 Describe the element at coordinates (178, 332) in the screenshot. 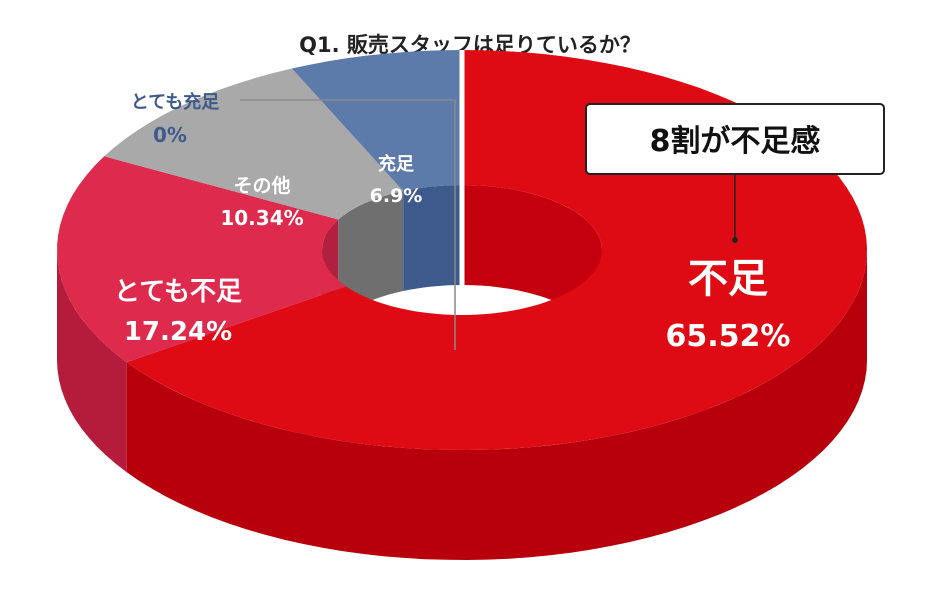

I see `value-とても不足: 17.24%` at that location.